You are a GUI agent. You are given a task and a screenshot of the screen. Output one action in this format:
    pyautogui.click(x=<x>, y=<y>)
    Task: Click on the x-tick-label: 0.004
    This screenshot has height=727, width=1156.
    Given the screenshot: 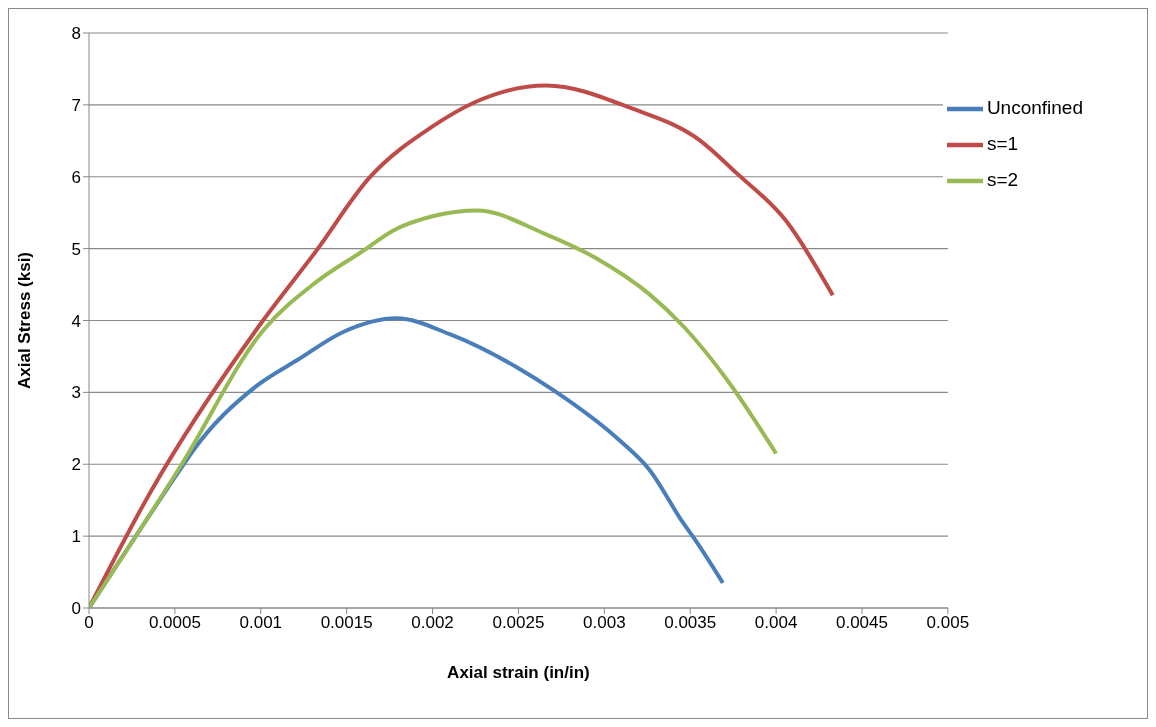 What is the action you would take?
    pyautogui.click(x=776, y=623)
    